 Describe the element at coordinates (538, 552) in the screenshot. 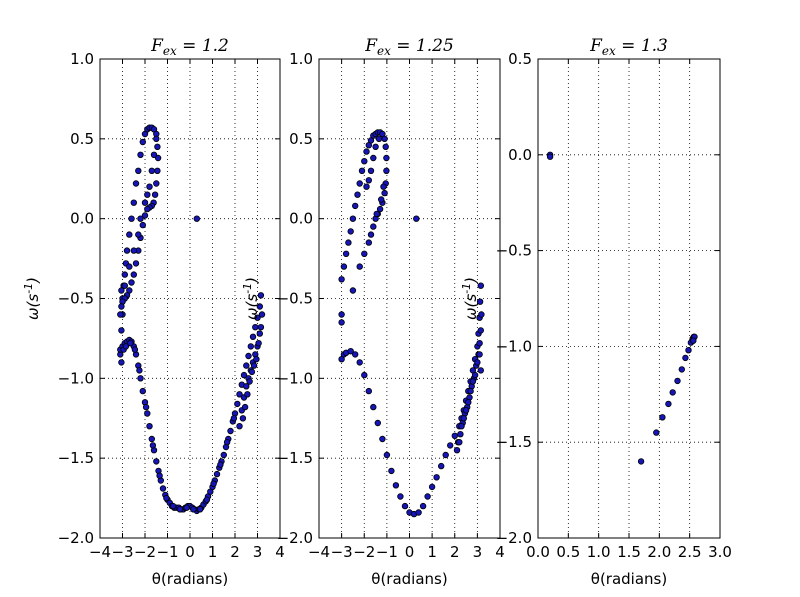

I see `x-tick-label: 0.0` at that location.